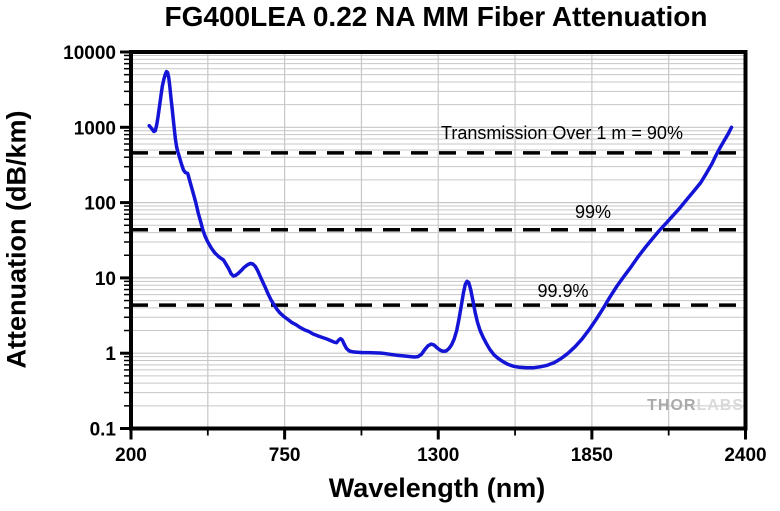 The image size is (780, 511). What do you see at coordinates (100, 204) in the screenshot?
I see `svg-text: 100` at bounding box center [100, 204].